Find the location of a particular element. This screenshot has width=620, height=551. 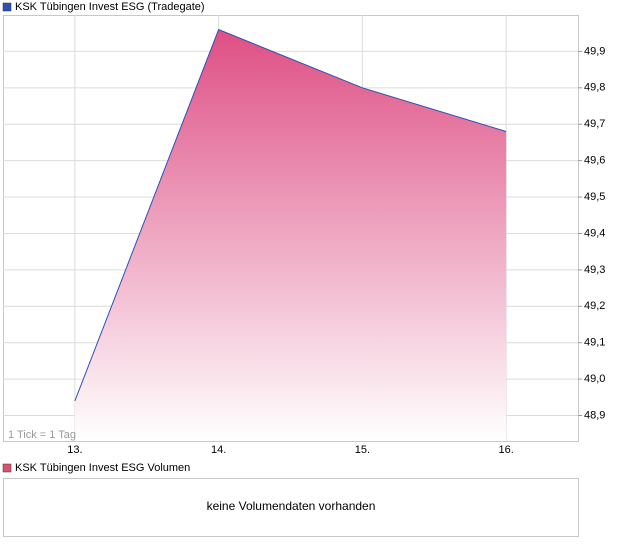

x-tick-label: 14. is located at coordinates (218, 450).